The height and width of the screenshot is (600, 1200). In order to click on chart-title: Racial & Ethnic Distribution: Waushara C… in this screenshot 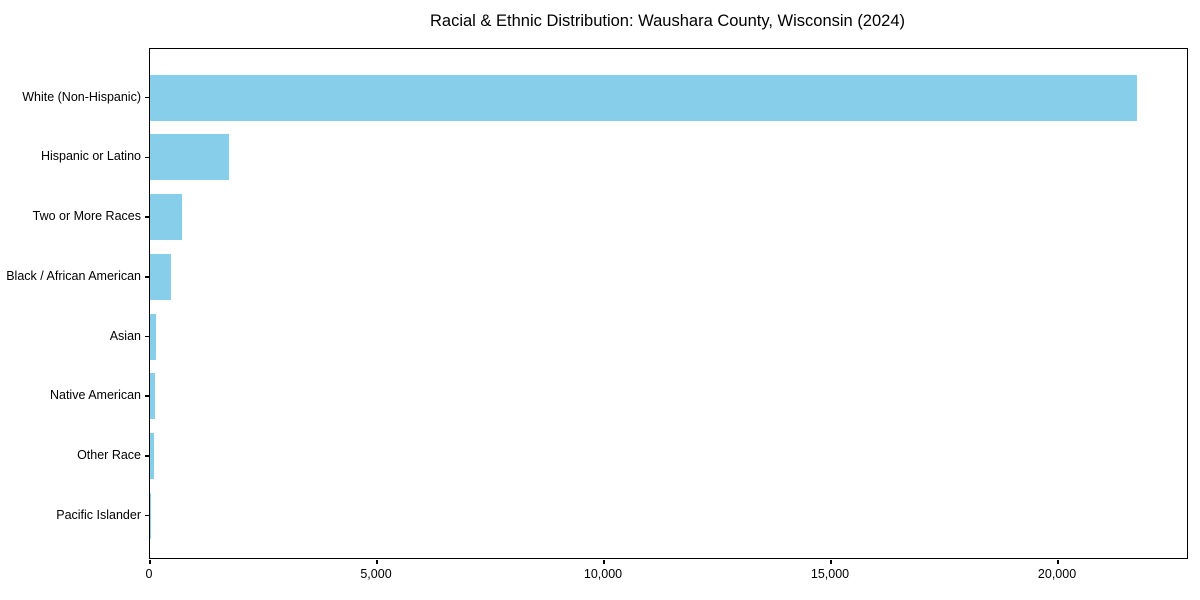, I will do `click(667, 21)`.